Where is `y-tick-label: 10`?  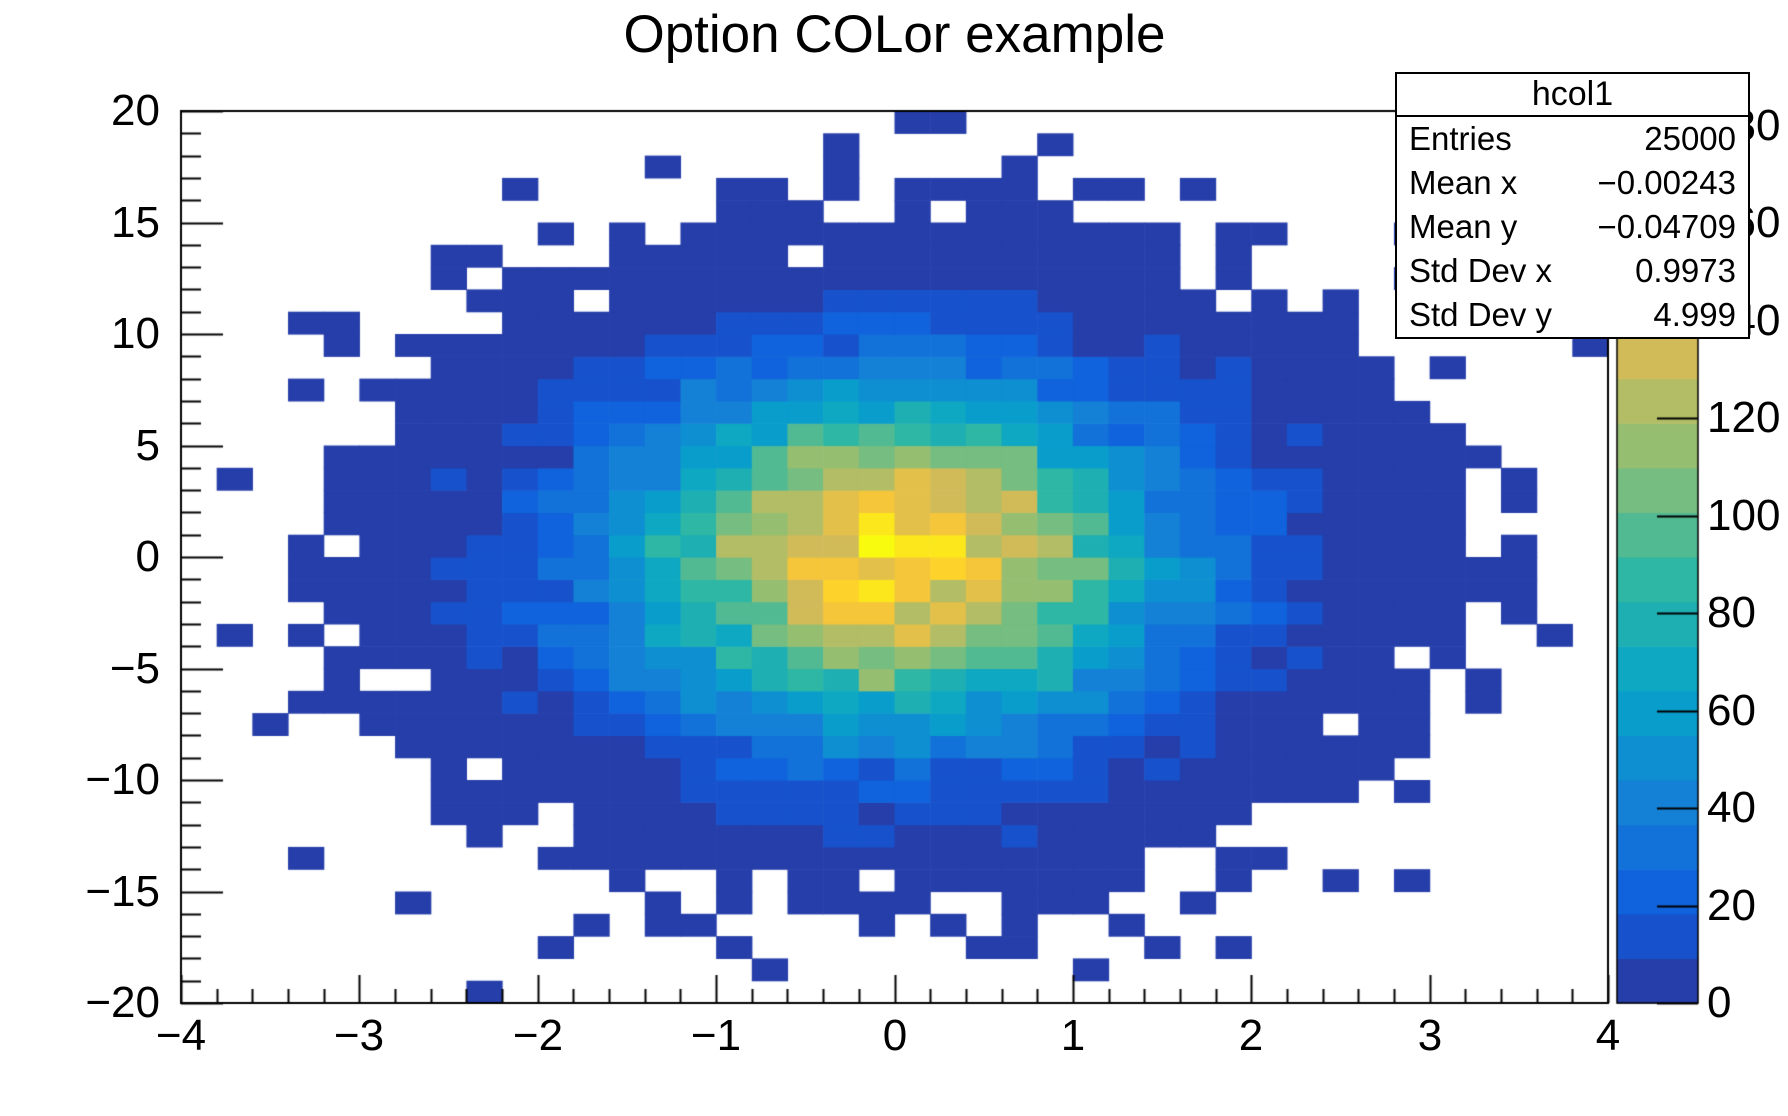 y-tick-label: 10 is located at coordinates (135, 333).